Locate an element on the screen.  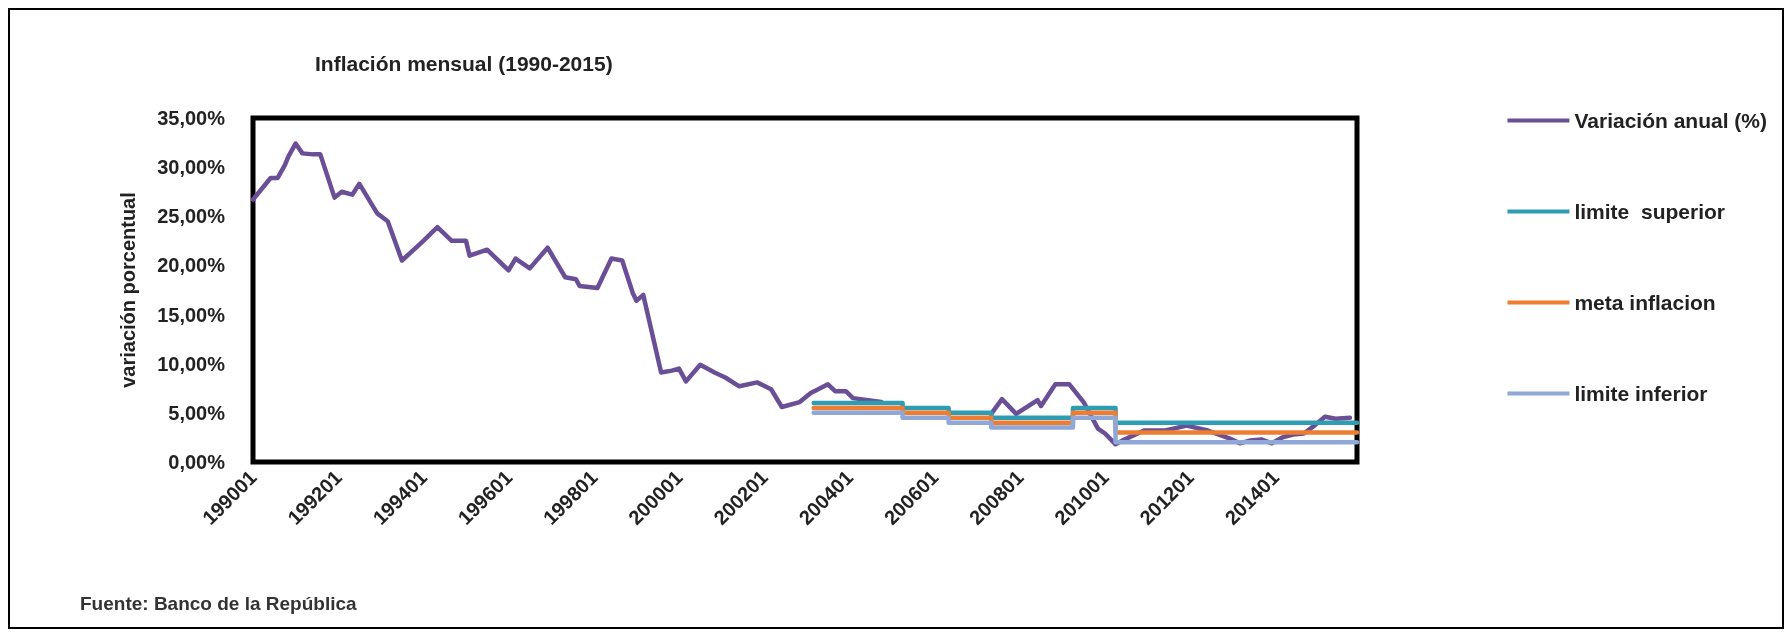
y-tick-label: 15,00% is located at coordinates (191, 314).